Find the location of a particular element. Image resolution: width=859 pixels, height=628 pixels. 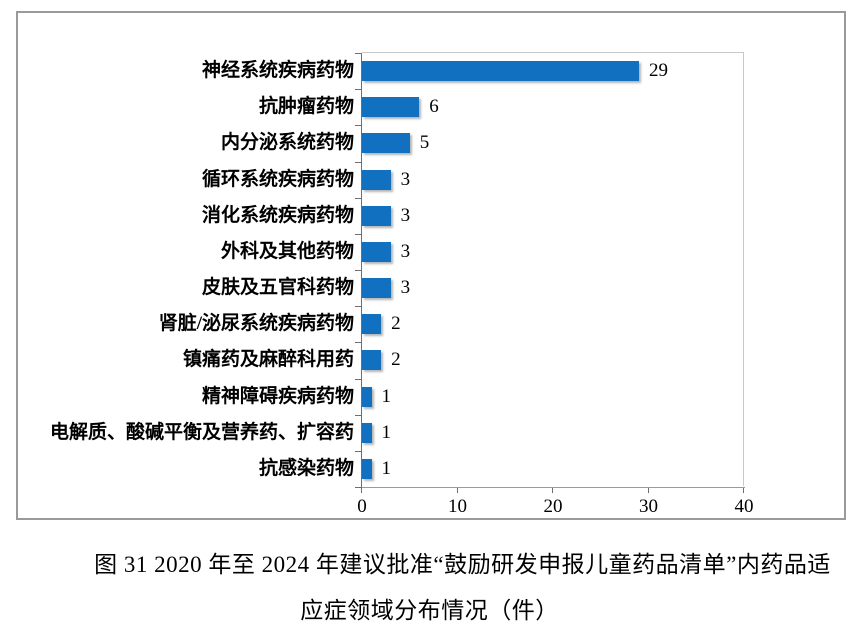

category-label: 精神障碍疾病药物 is located at coordinates (277, 396).